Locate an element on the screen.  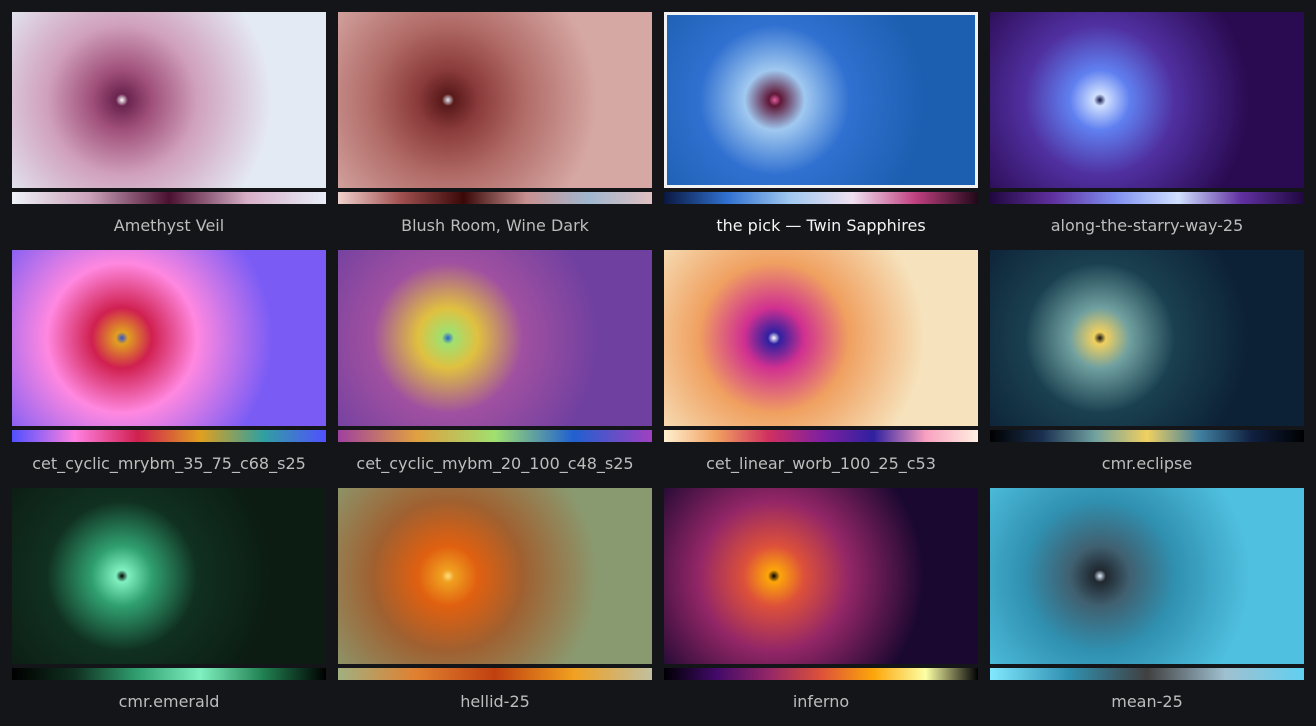
colormap-tile: cet_cyclic_mrybm_35_75_c68_s25 is located at coordinates (169, 365).